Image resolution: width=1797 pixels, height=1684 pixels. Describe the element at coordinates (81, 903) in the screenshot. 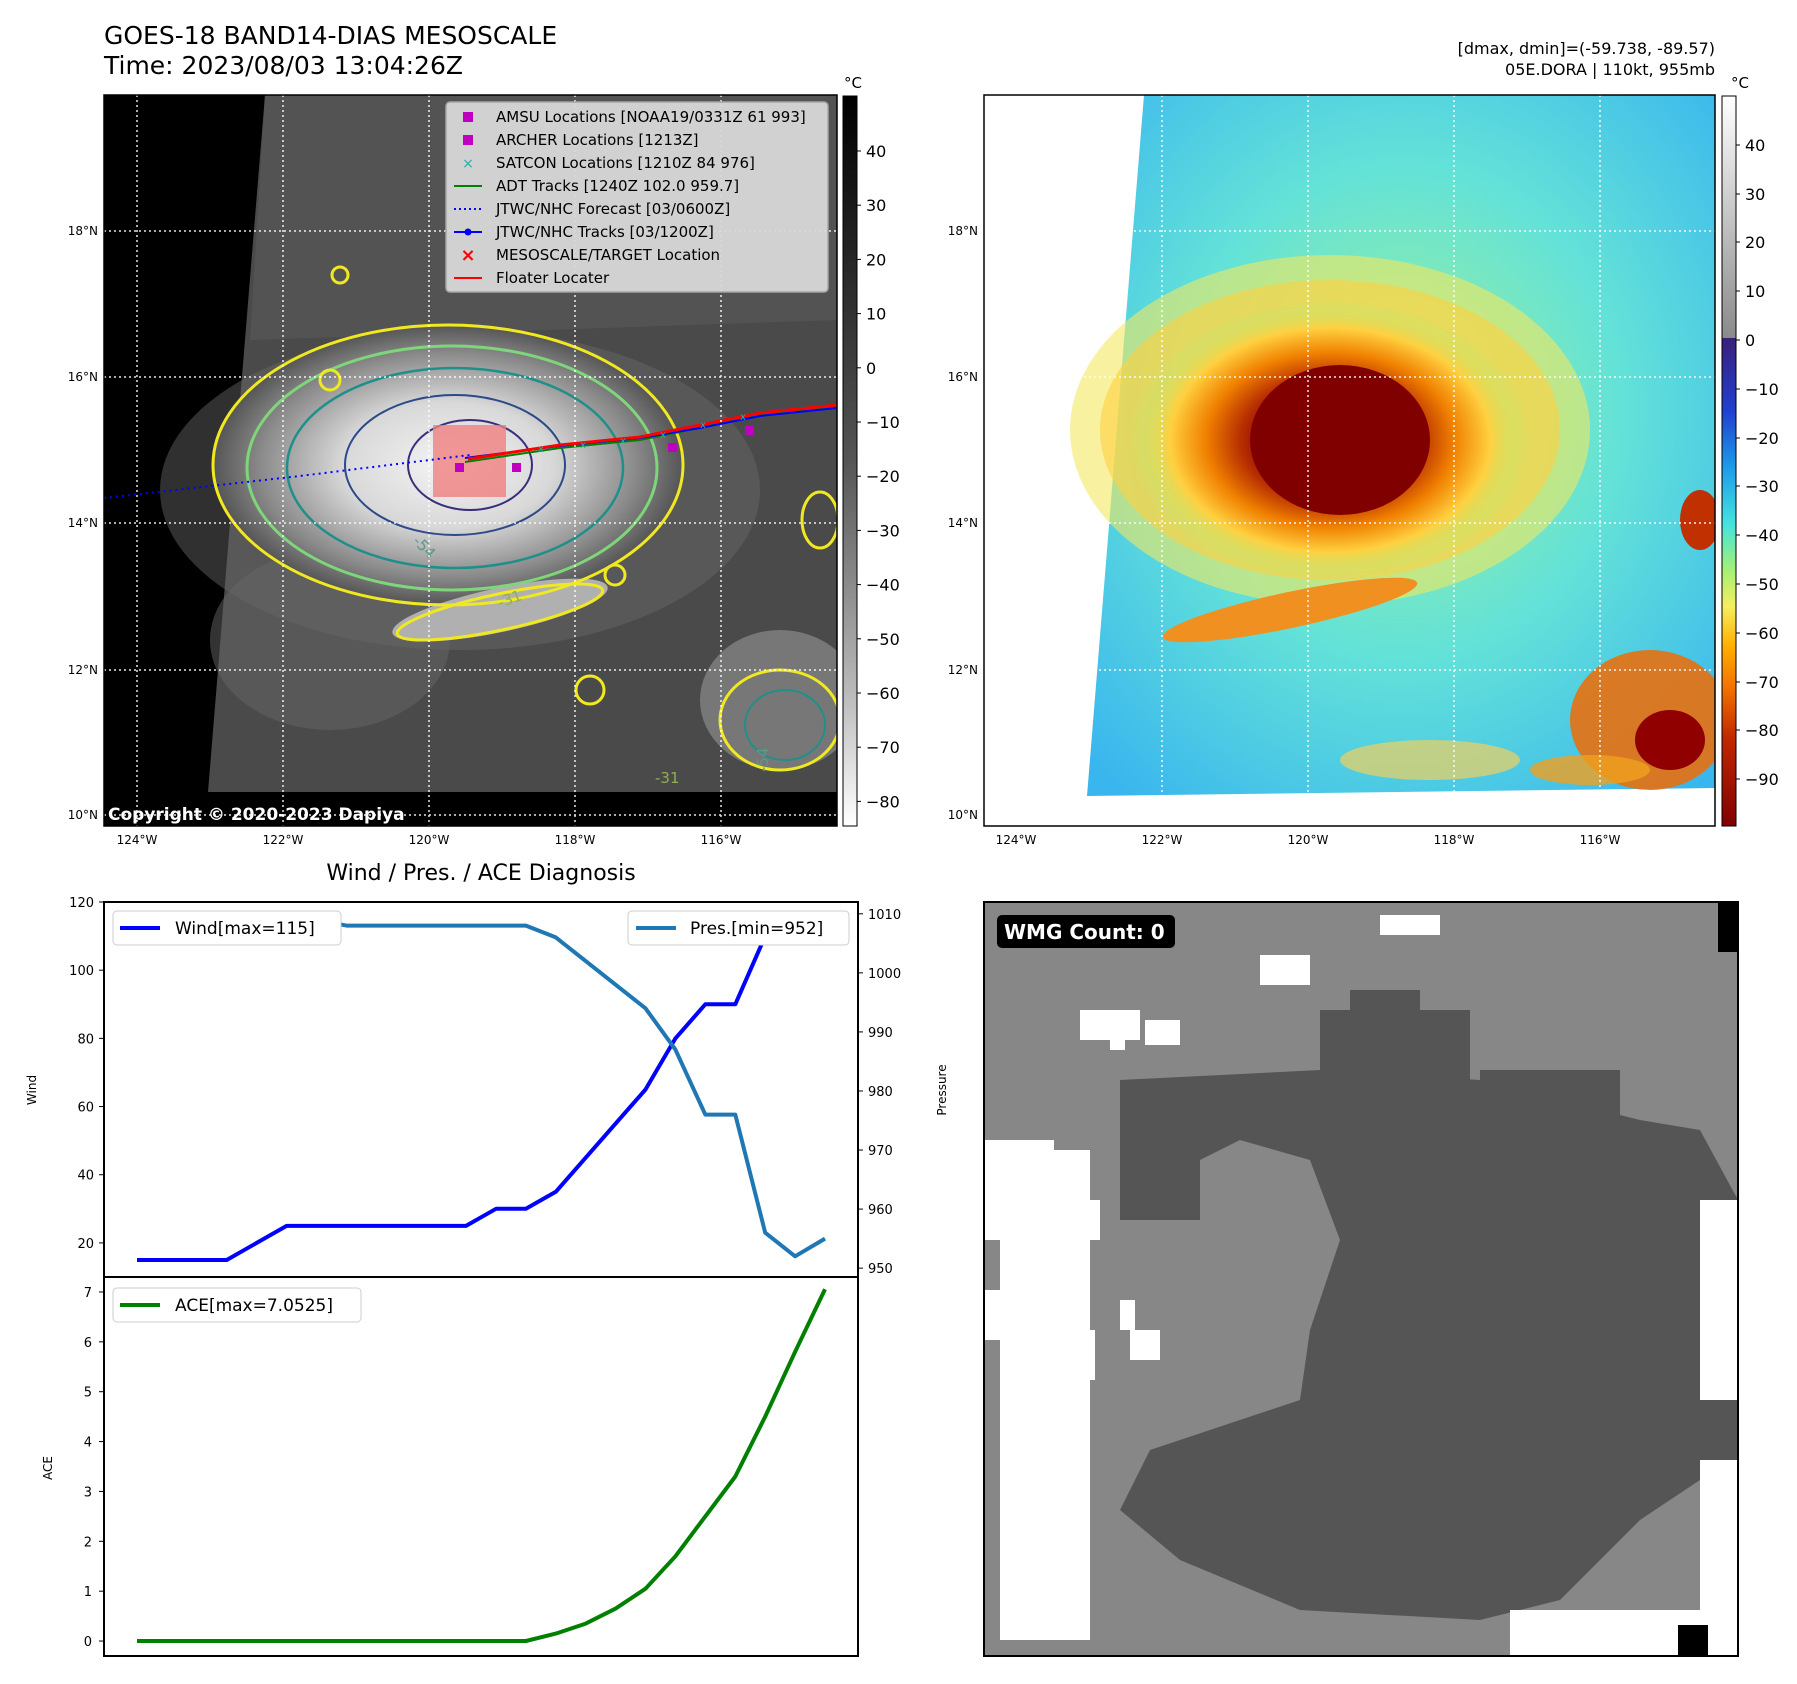

I see `y-tick-label: 120` at that location.